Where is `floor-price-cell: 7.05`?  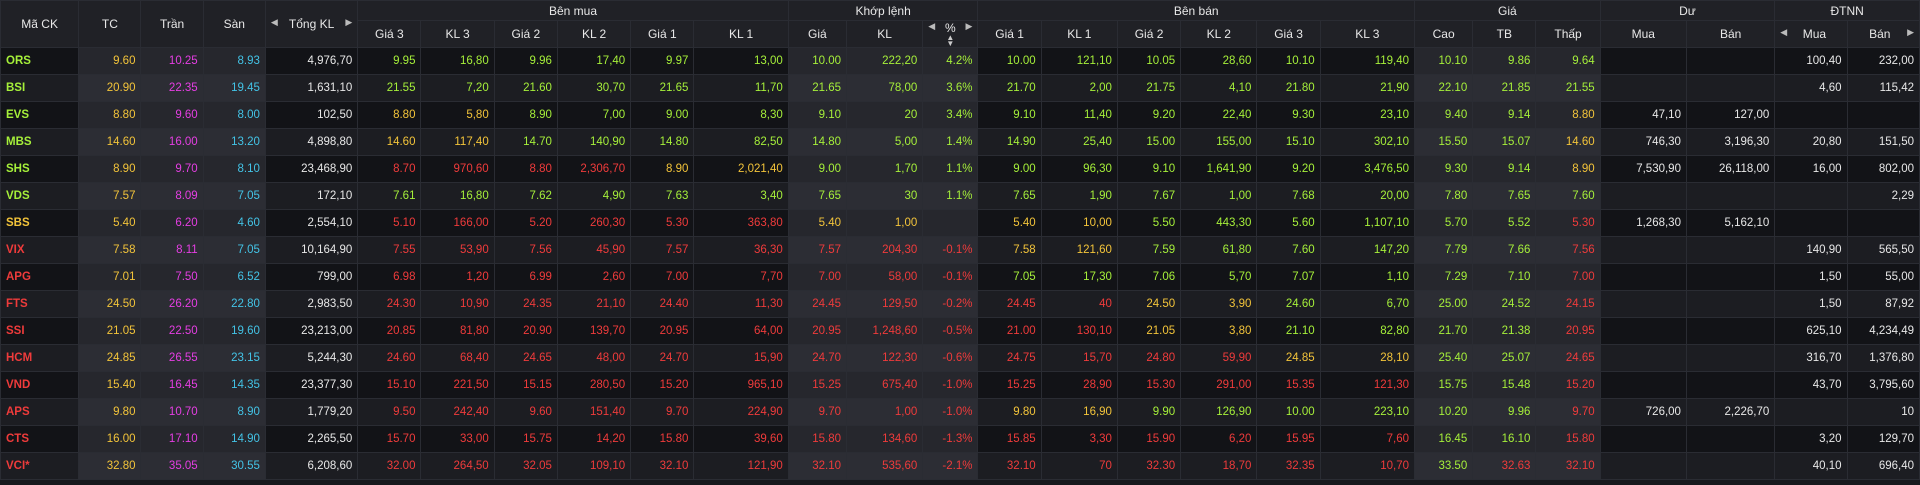 floor-price-cell: 7.05 is located at coordinates (234, 250).